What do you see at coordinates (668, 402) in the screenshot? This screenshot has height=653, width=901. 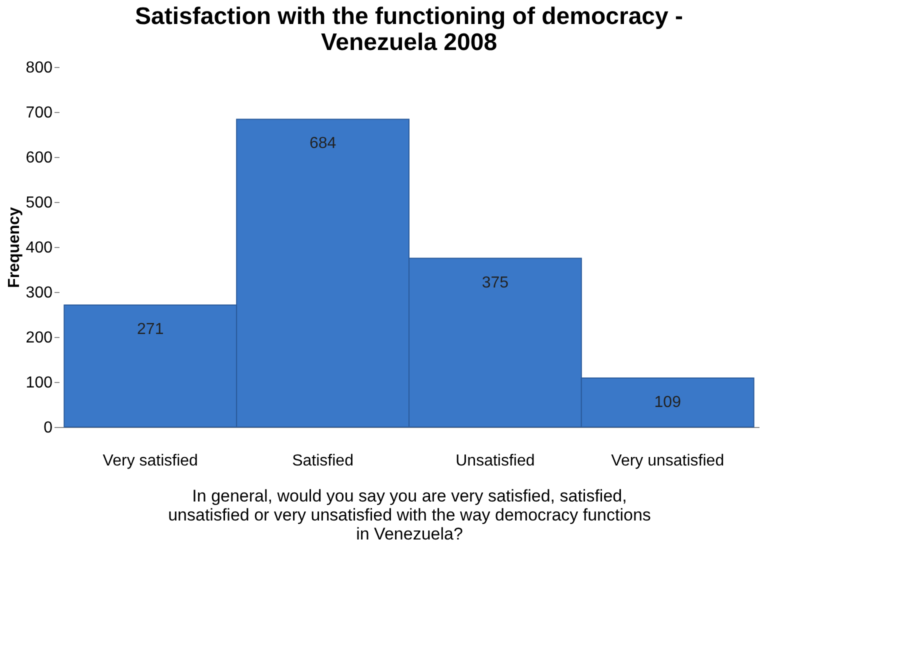 I see `data-label: 109` at bounding box center [668, 402].